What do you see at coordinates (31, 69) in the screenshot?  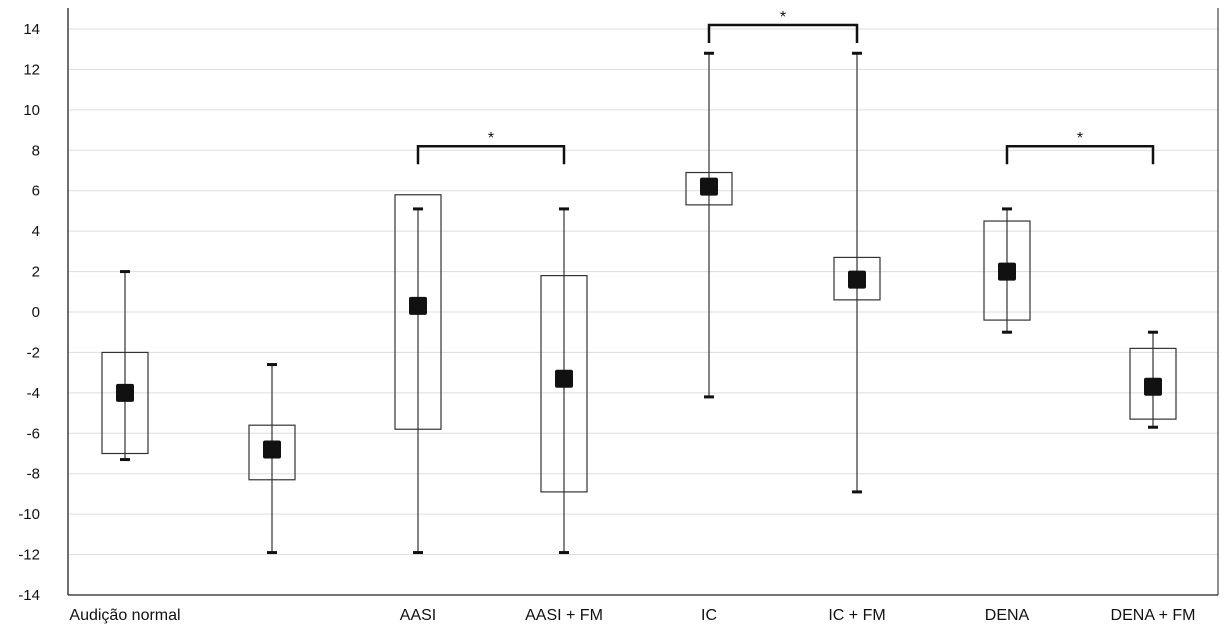 I see `y-tick-label: 12` at bounding box center [31, 69].